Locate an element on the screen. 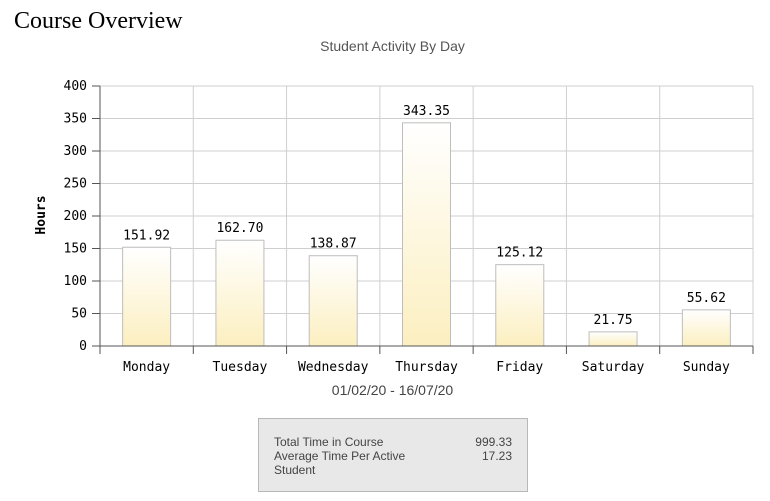 This screenshot has width=770, height=501. bar-monday is located at coordinates (147, 296).